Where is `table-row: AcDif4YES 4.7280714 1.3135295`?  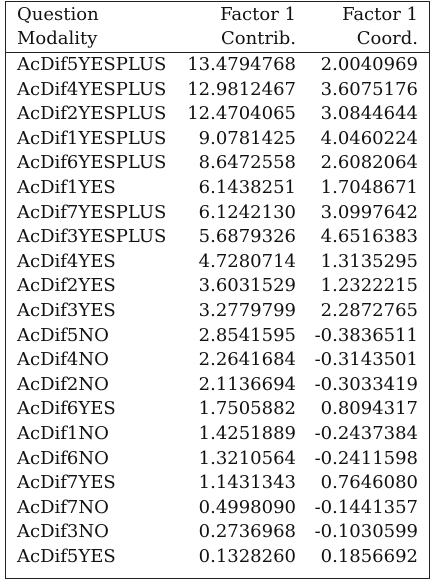 table-row: AcDif4YES 4.7280714 1.3135295 is located at coordinates (217, 262).